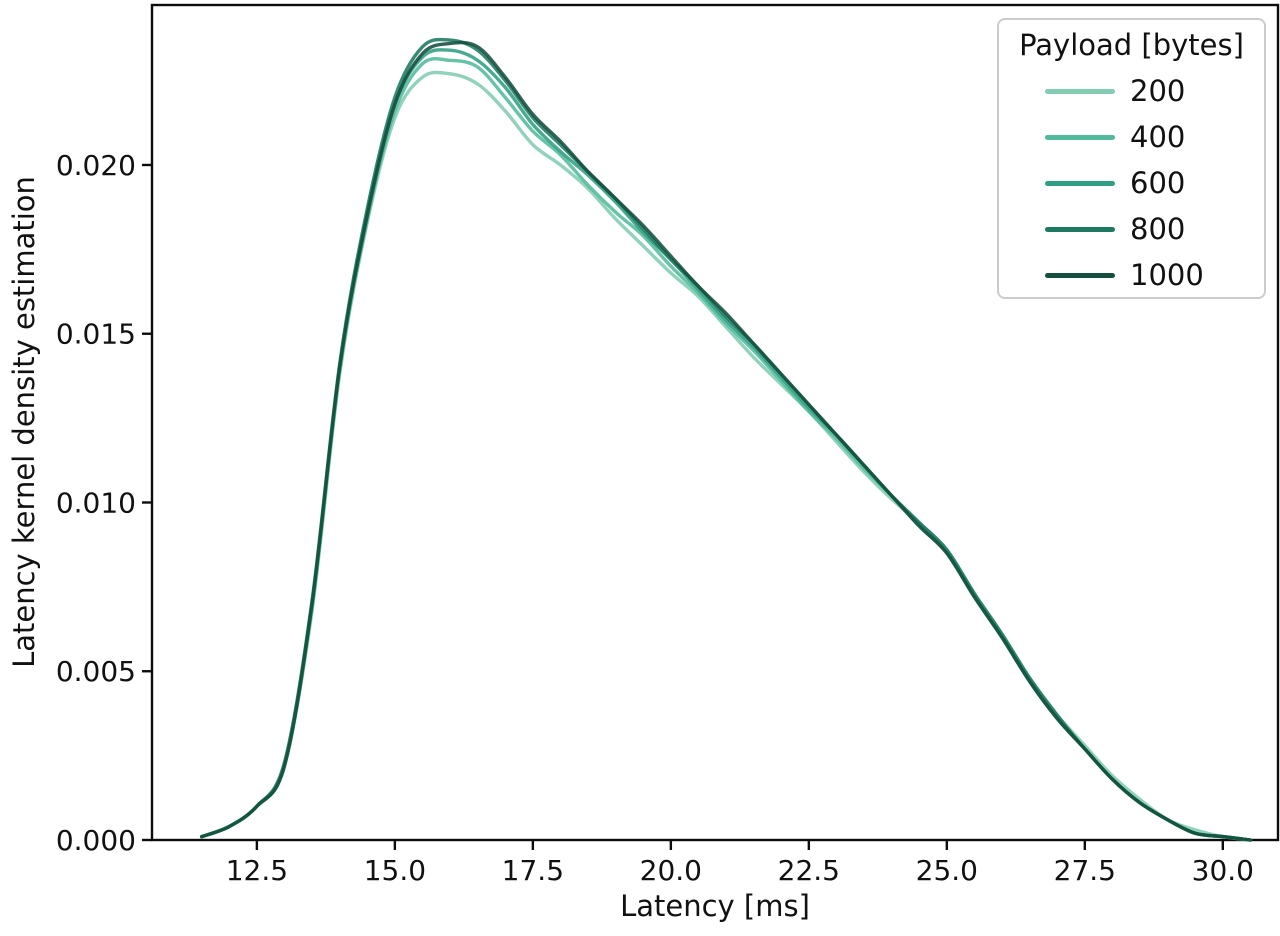  Describe the element at coordinates (1085, 870) in the screenshot. I see `x-tick-label: 27.5` at that location.